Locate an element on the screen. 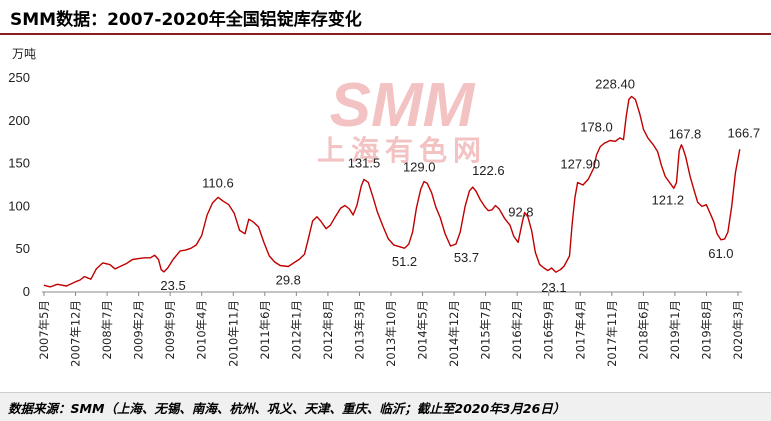 This screenshot has width=771, height=421. data-label: 129.0 is located at coordinates (419, 167).